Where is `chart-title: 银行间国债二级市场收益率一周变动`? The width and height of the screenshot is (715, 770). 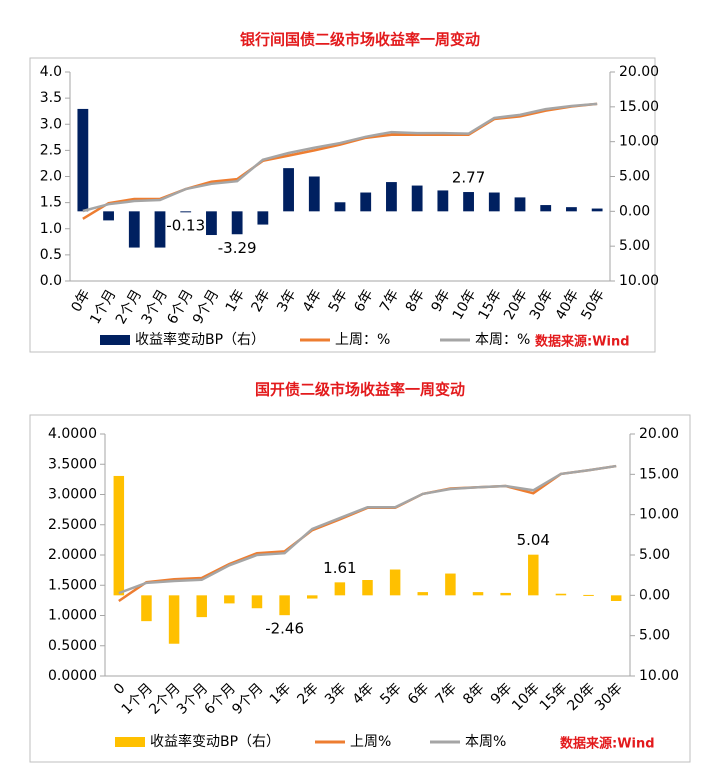
chart-title: 银行间国债二级市场收益率一周变动 is located at coordinates (360, 40).